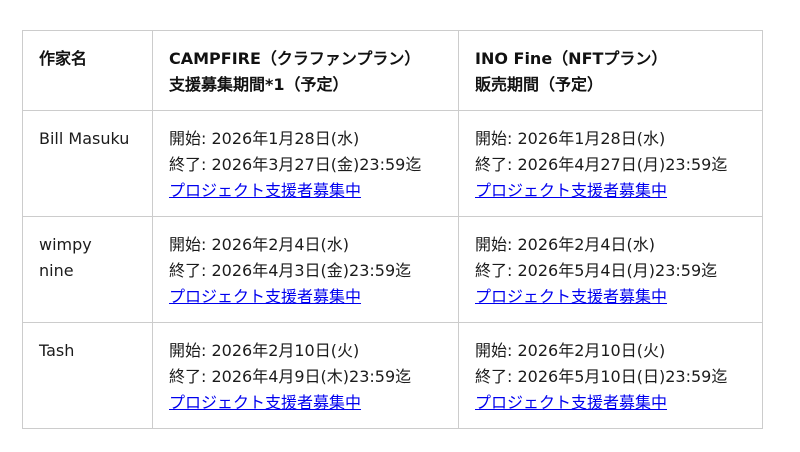 The width and height of the screenshot is (800, 452). I want to click on ino-start-date: 開始: 2026年2月4日(水), so click(565, 244).